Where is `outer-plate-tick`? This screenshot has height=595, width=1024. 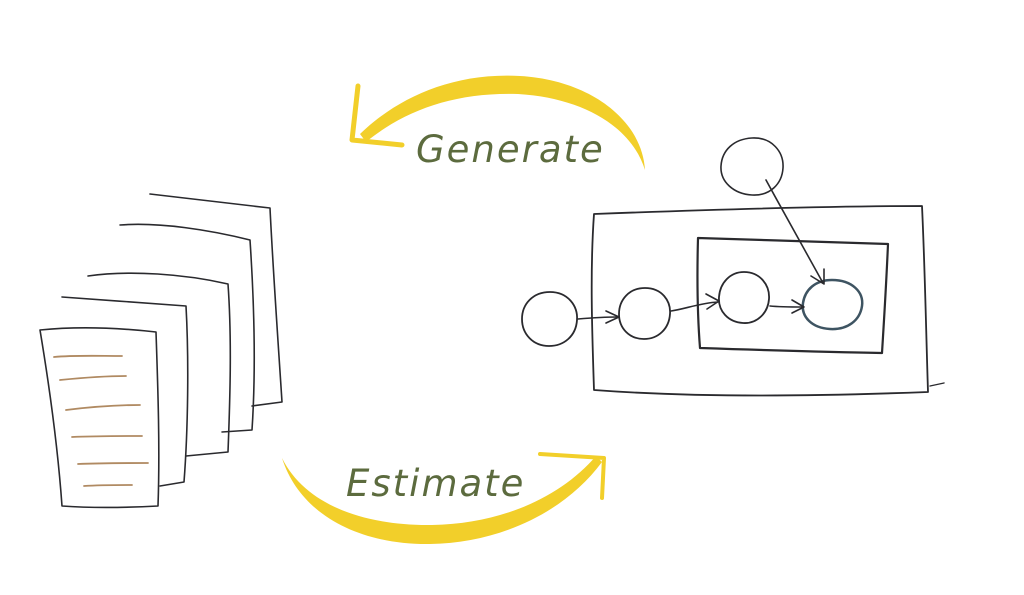
outer-plate-tick is located at coordinates (937, 384).